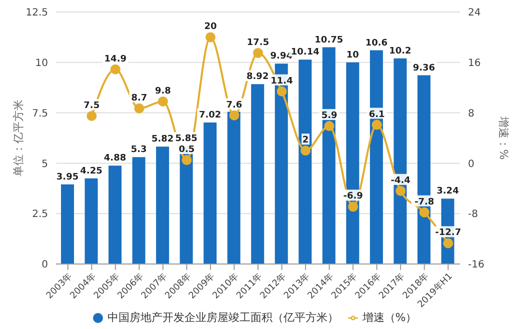  I want to click on data-label: 5.3, so click(138, 150).